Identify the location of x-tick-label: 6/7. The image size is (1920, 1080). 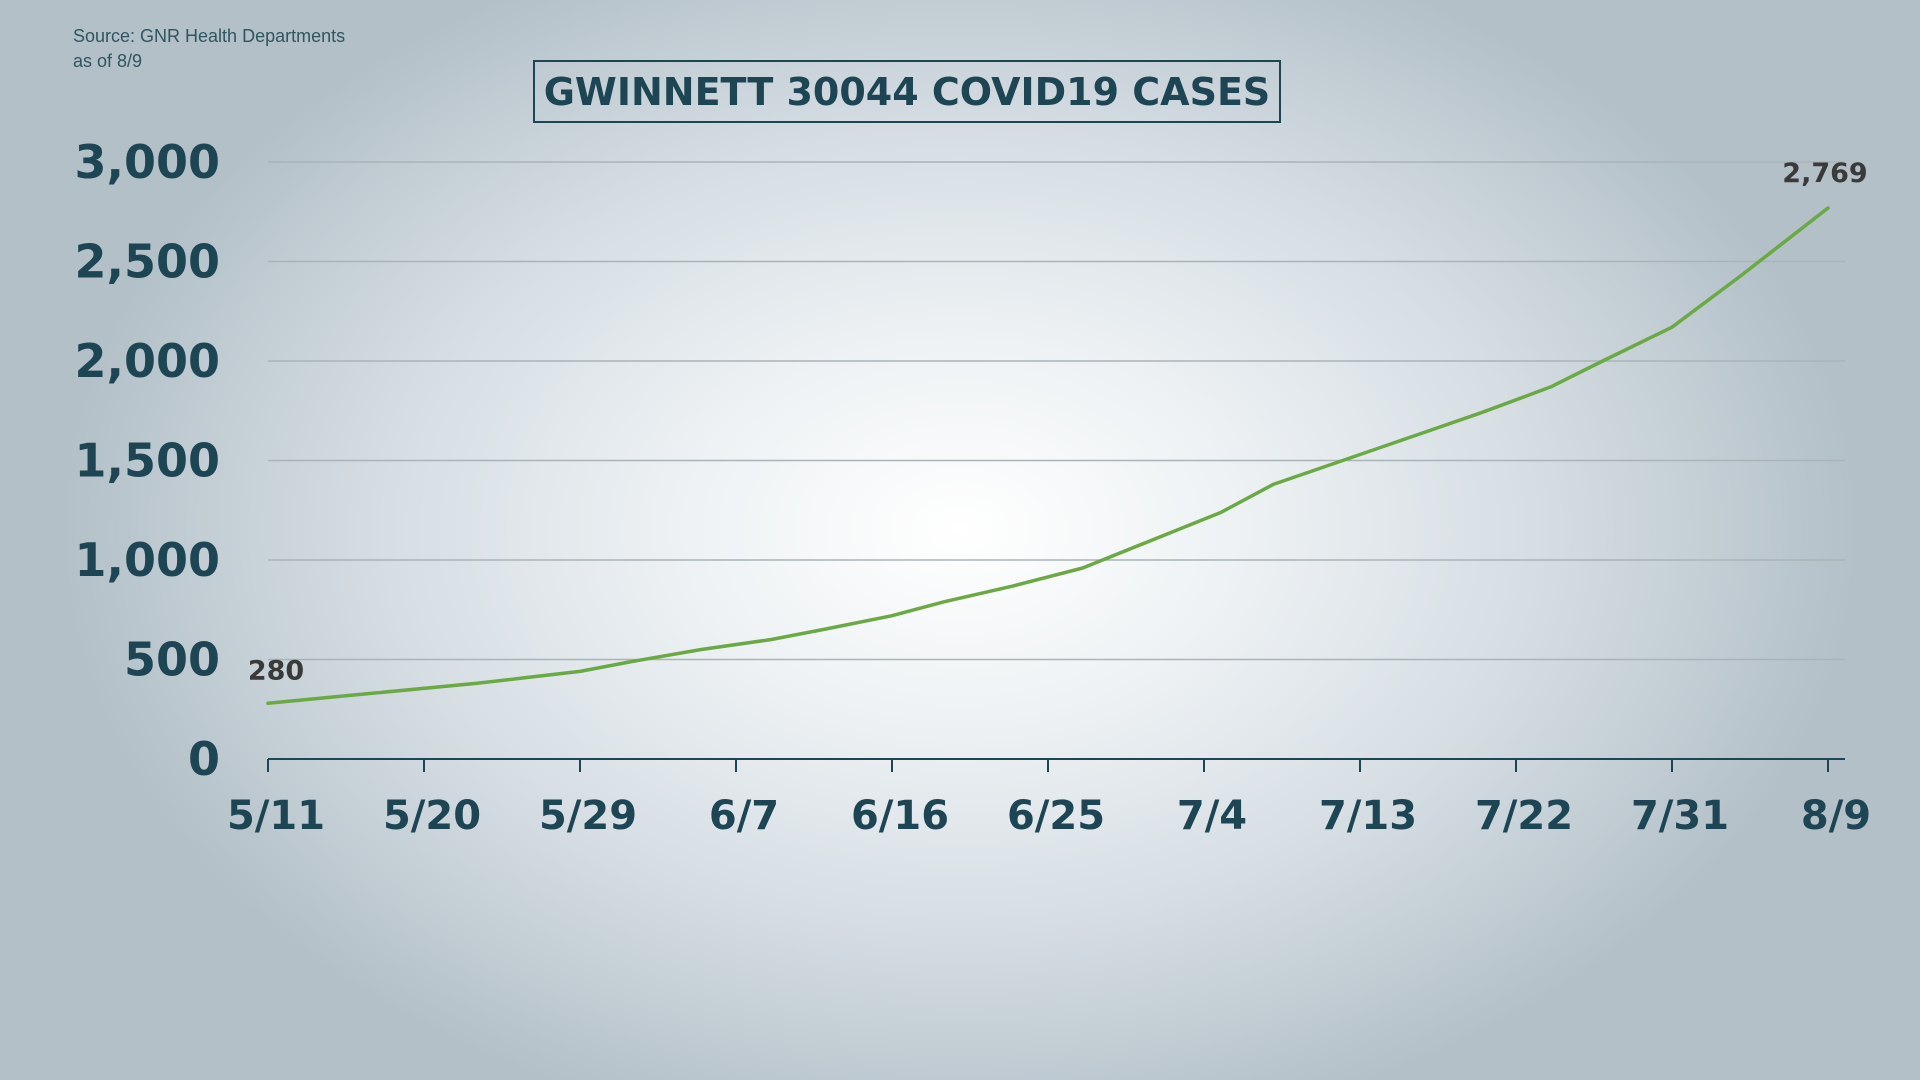
(744, 816).